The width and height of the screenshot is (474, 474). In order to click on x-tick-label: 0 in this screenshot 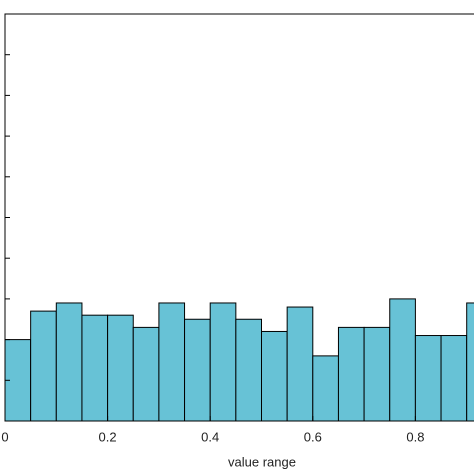, I will do `click(4, 436)`.